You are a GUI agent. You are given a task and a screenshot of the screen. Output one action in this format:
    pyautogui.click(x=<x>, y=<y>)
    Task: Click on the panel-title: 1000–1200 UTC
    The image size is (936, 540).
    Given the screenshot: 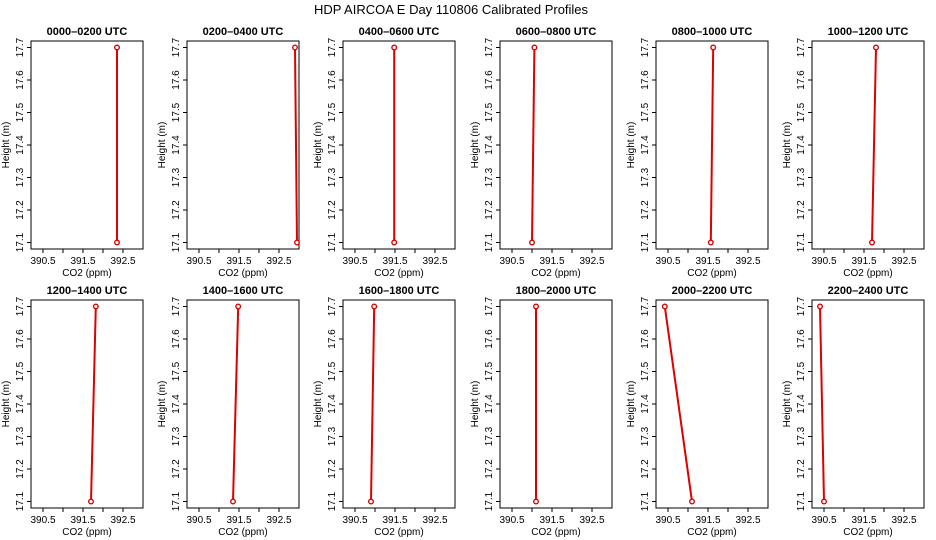 What is the action you would take?
    pyautogui.click(x=868, y=32)
    